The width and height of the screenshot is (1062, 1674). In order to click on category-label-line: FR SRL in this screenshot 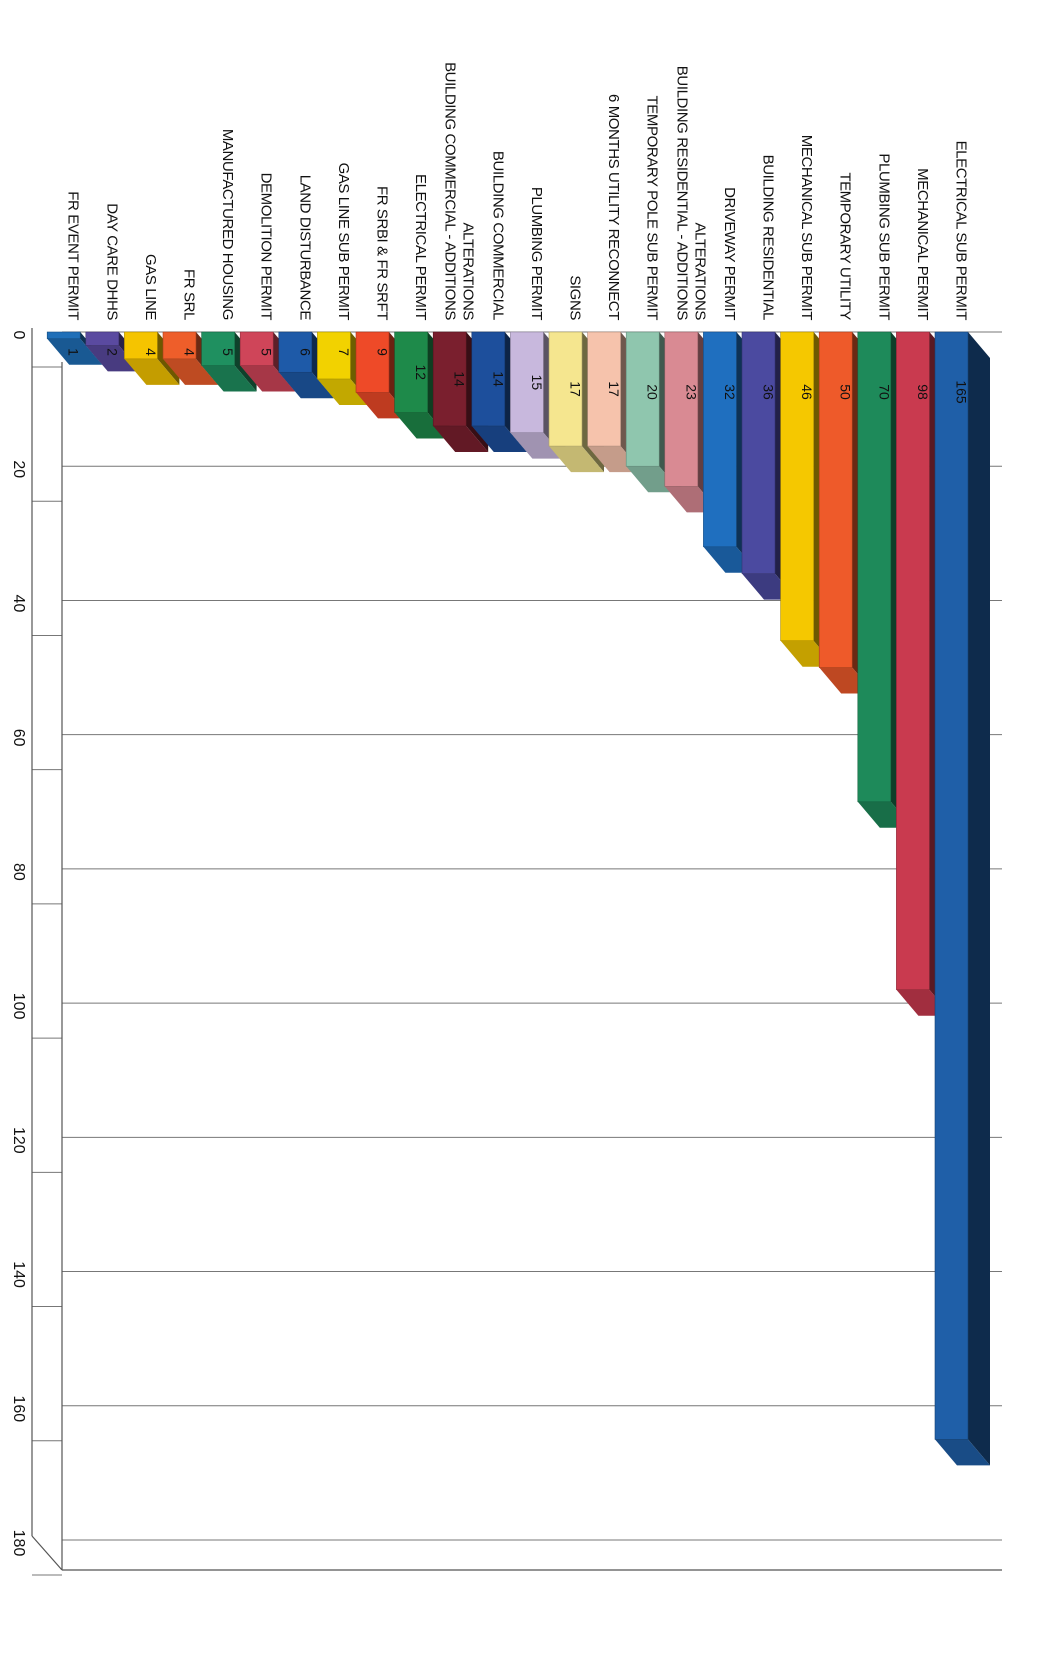, I will do `click(189, 294)`.